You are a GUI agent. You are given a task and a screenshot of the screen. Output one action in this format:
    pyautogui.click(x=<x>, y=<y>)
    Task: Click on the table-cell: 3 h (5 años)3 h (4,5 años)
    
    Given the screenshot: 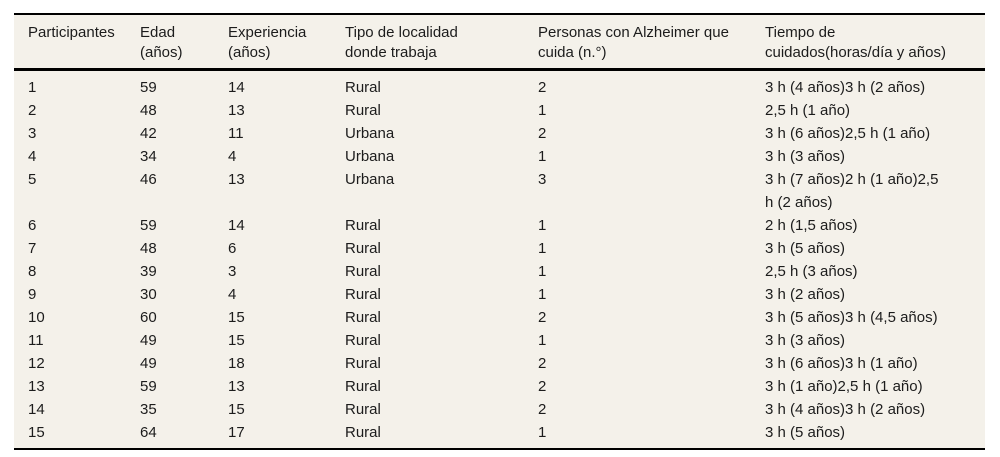 What is the action you would take?
    pyautogui.click(x=851, y=317)
    